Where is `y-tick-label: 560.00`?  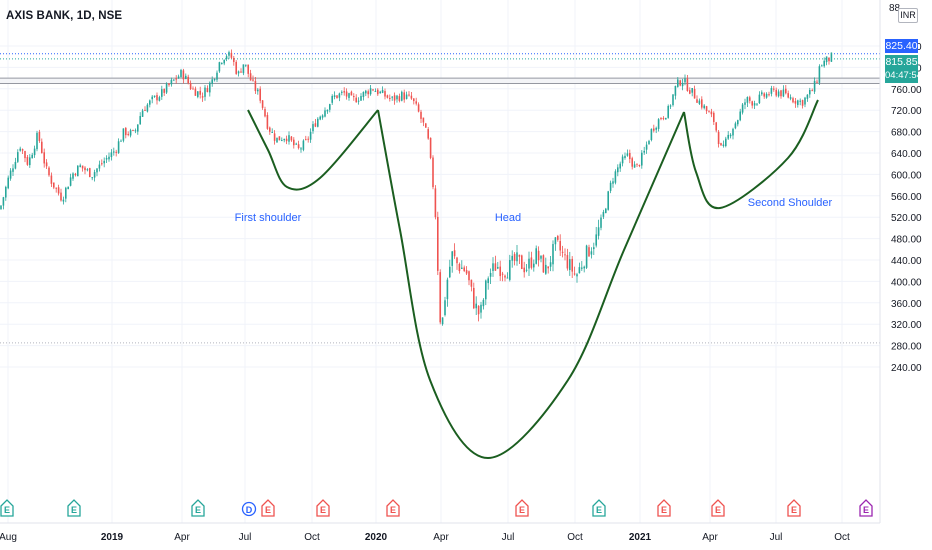
y-tick-label: 560.00 is located at coordinates (906, 197).